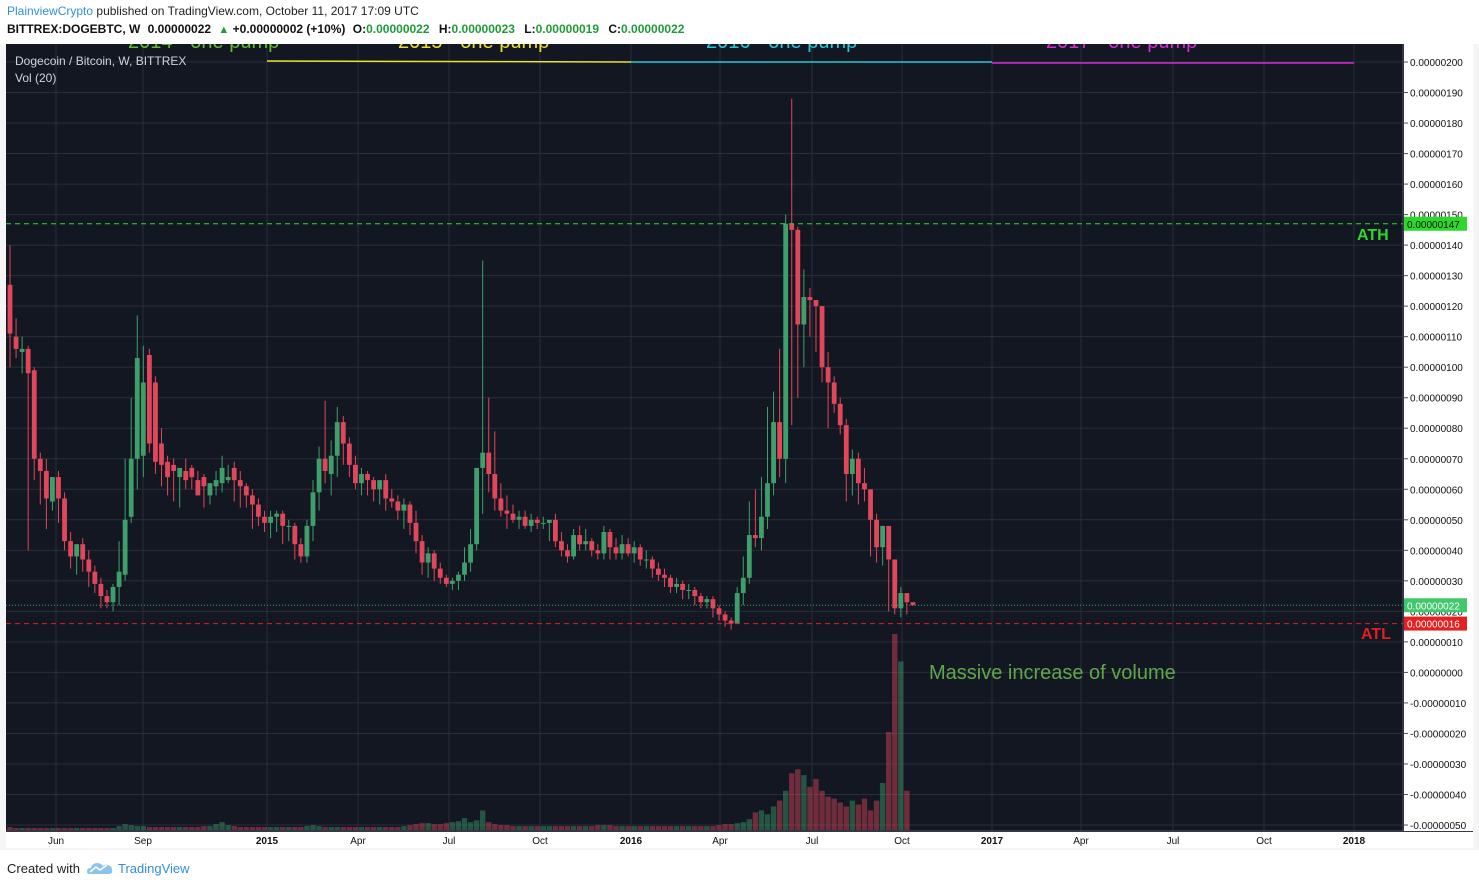  Describe the element at coordinates (458, 732) in the screenshot. I see `volume-bars` at that location.